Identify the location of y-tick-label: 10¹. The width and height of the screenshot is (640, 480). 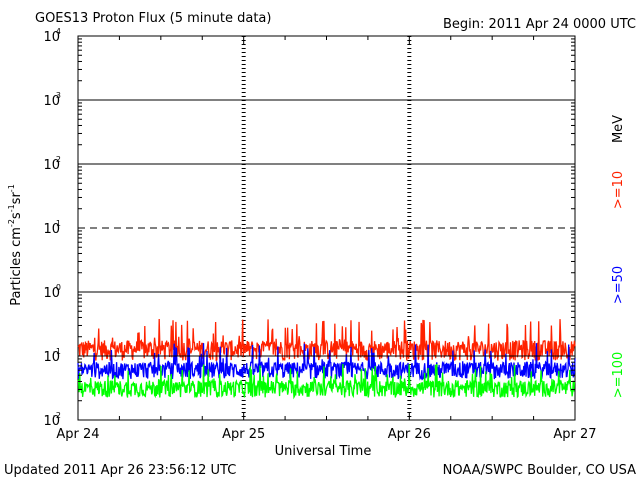
(52, 228).